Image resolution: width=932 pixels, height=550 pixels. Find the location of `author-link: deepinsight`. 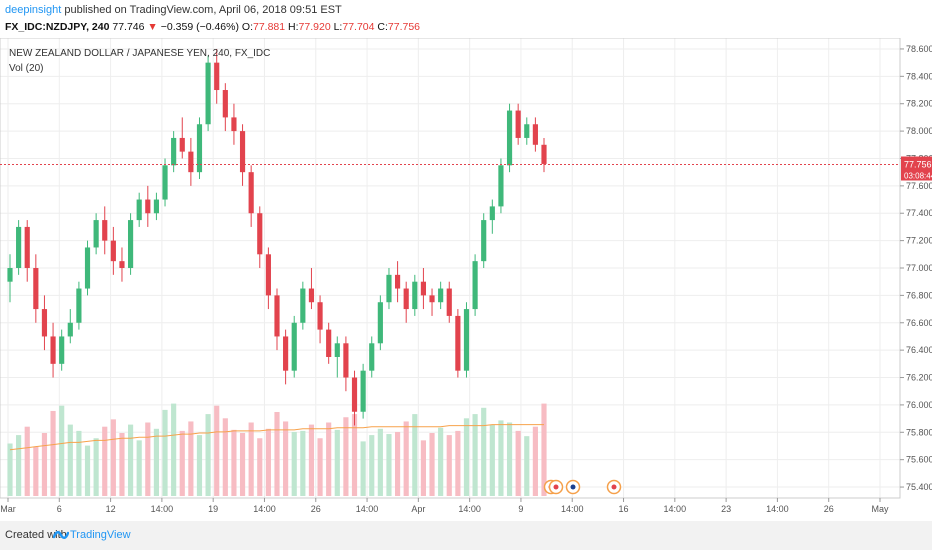

author-link: deepinsight is located at coordinates (33, 10).